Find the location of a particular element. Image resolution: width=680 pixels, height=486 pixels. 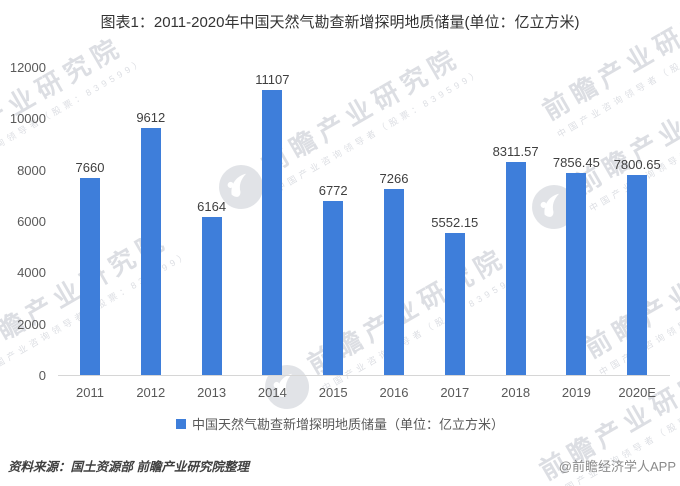

bar-2011 is located at coordinates (90, 276).